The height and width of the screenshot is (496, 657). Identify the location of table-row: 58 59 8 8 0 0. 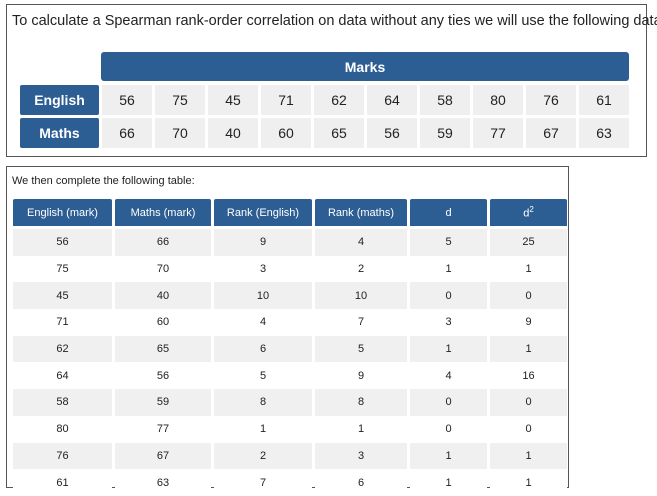
(290, 402).